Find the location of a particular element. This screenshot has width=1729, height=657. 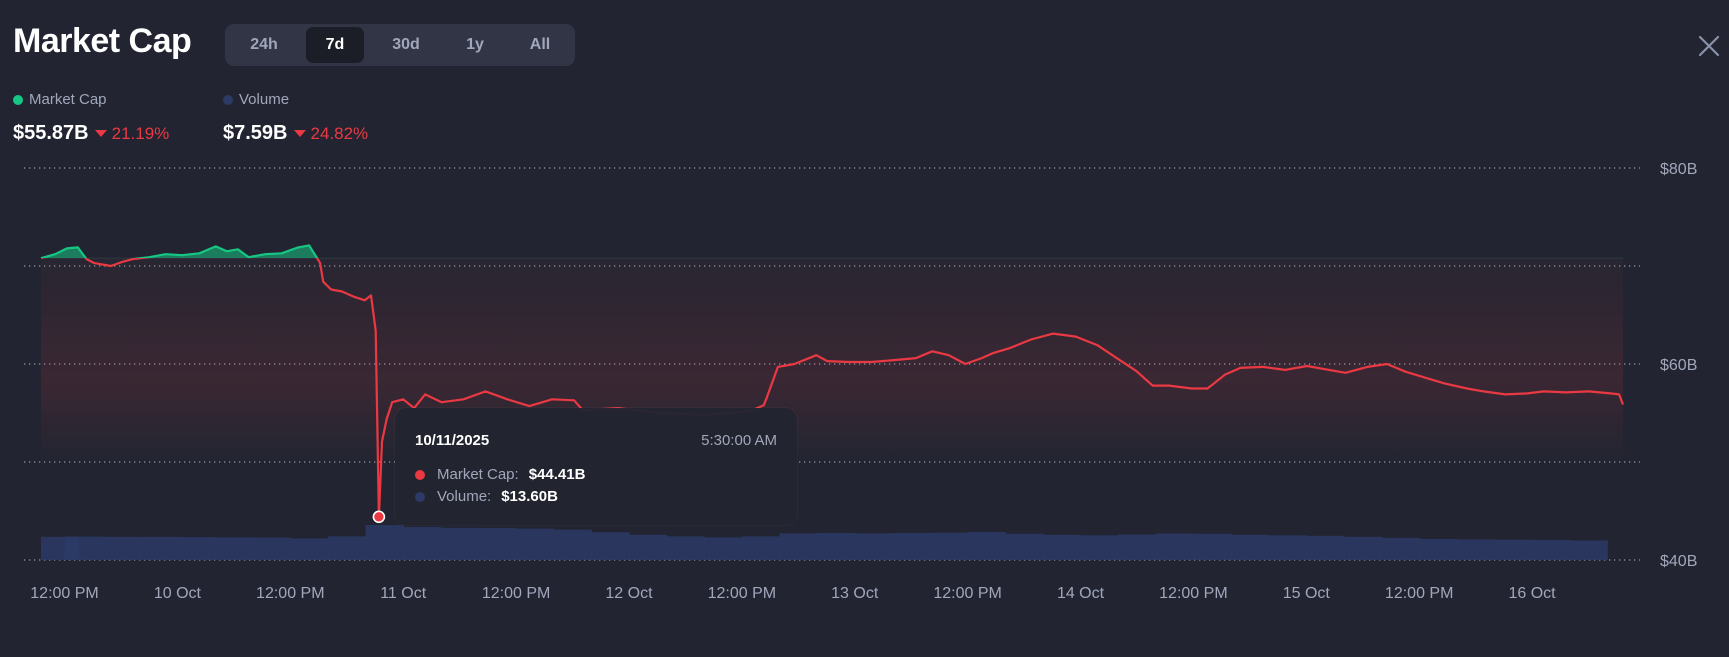

timeframe-tabs: 24h 7d 30d 1y All is located at coordinates (400, 45).